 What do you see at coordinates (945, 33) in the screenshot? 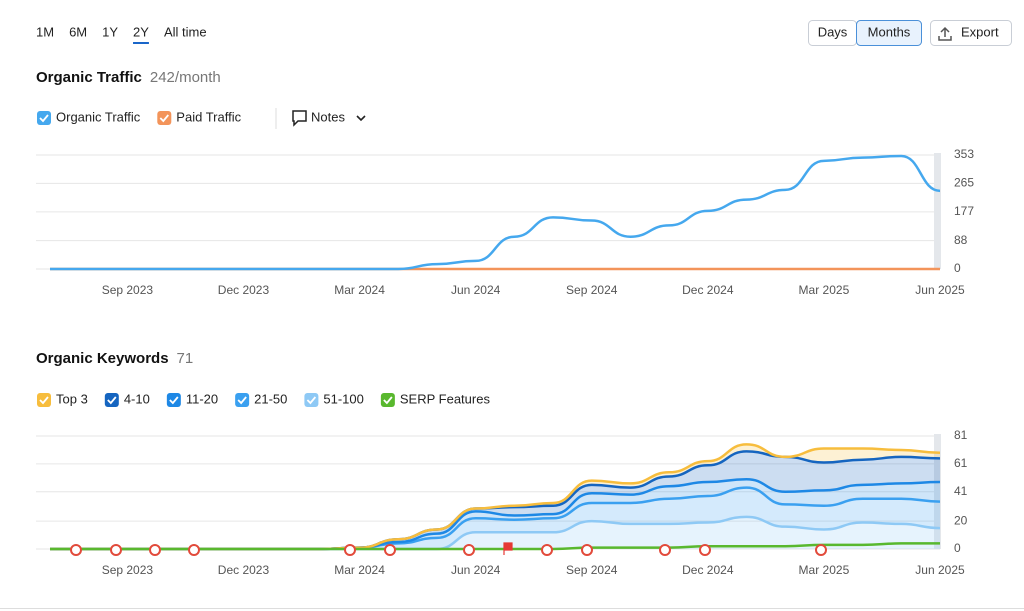
I see `export-icon` at bounding box center [945, 33].